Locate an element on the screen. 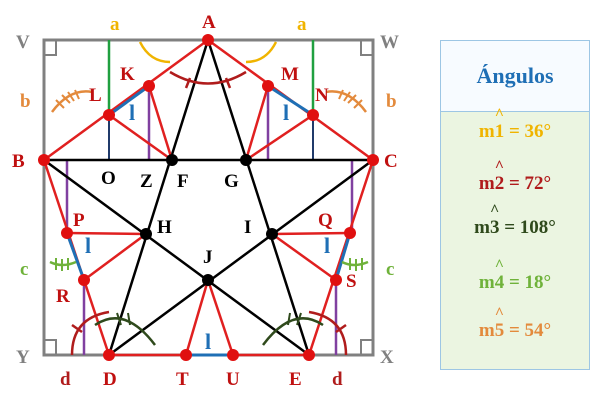 This screenshot has height=404, width=593. angle-row-number: 2 is located at coordinates (500, 184).